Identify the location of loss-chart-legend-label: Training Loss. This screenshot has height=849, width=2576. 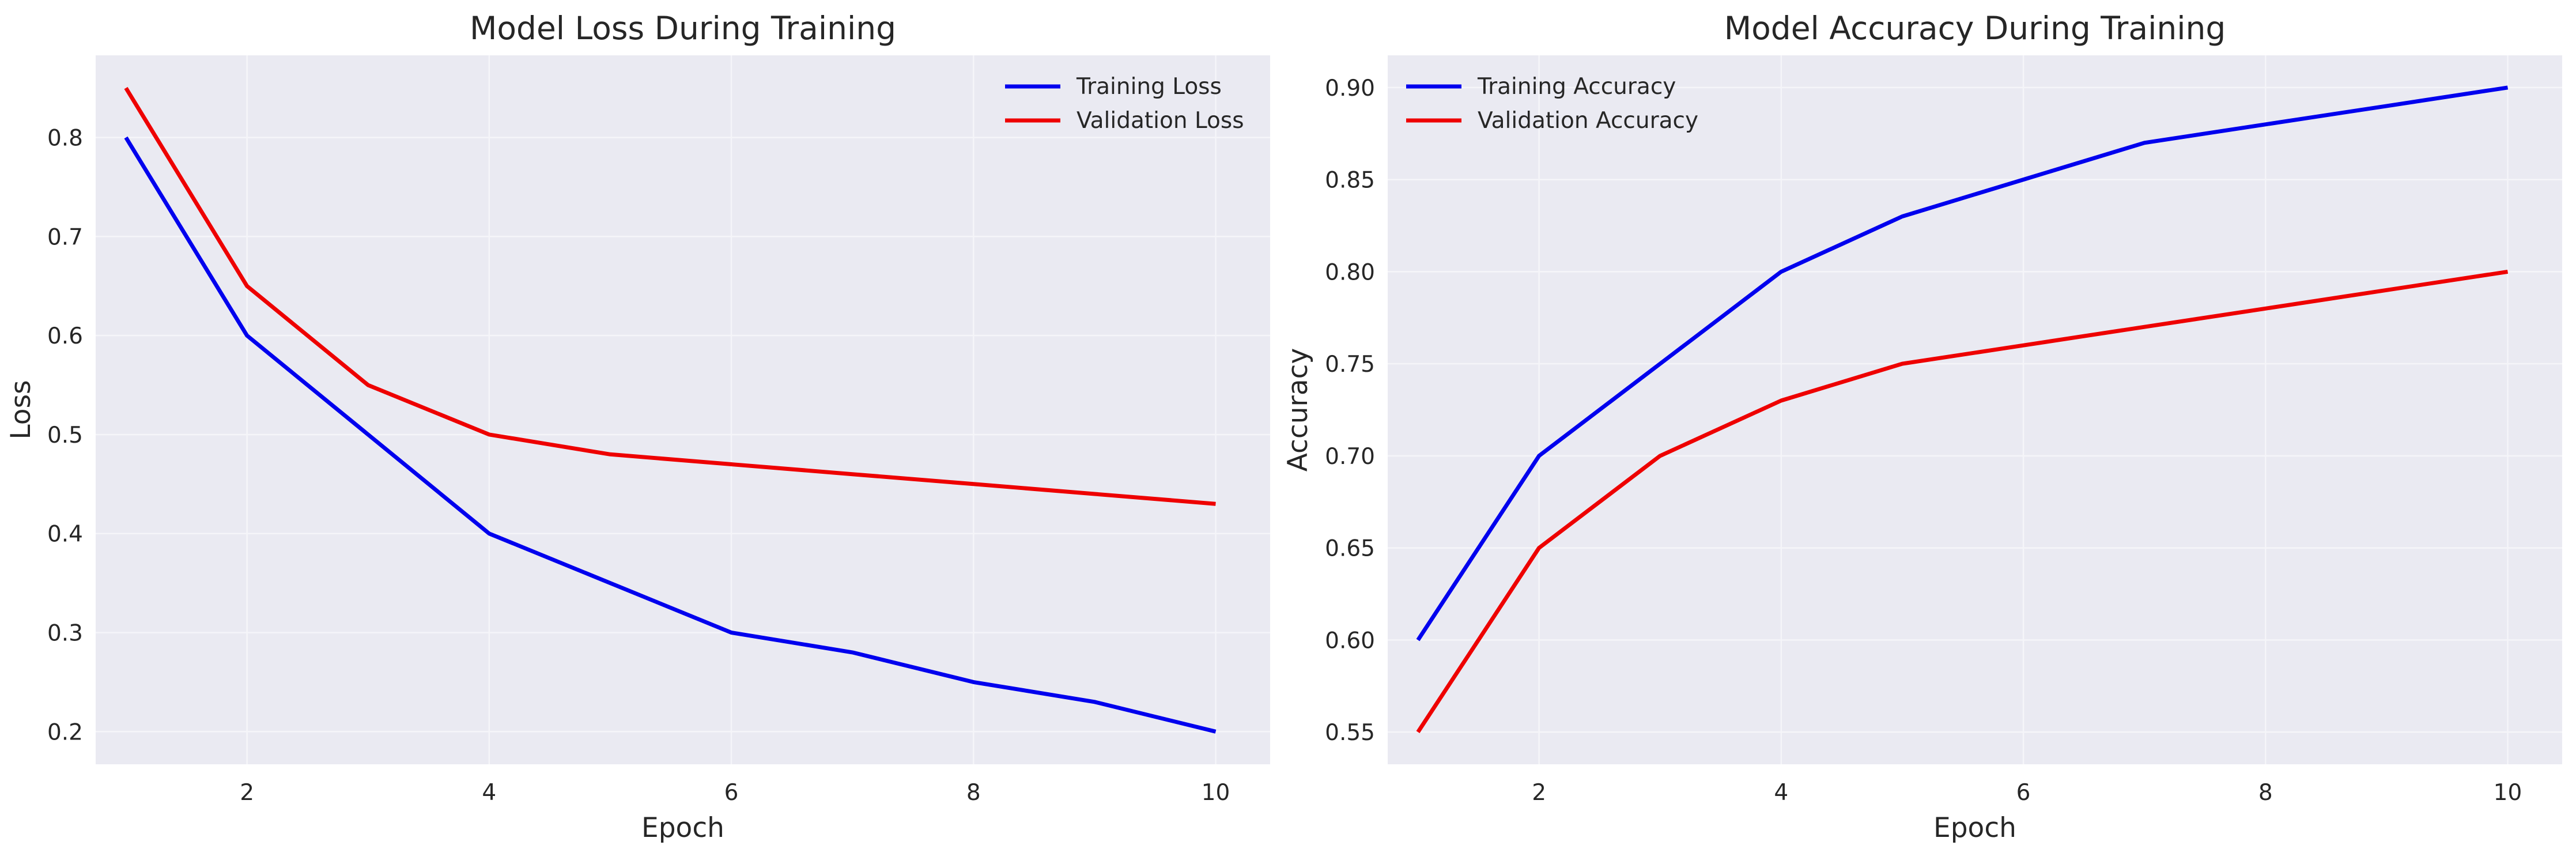
(1149, 87).